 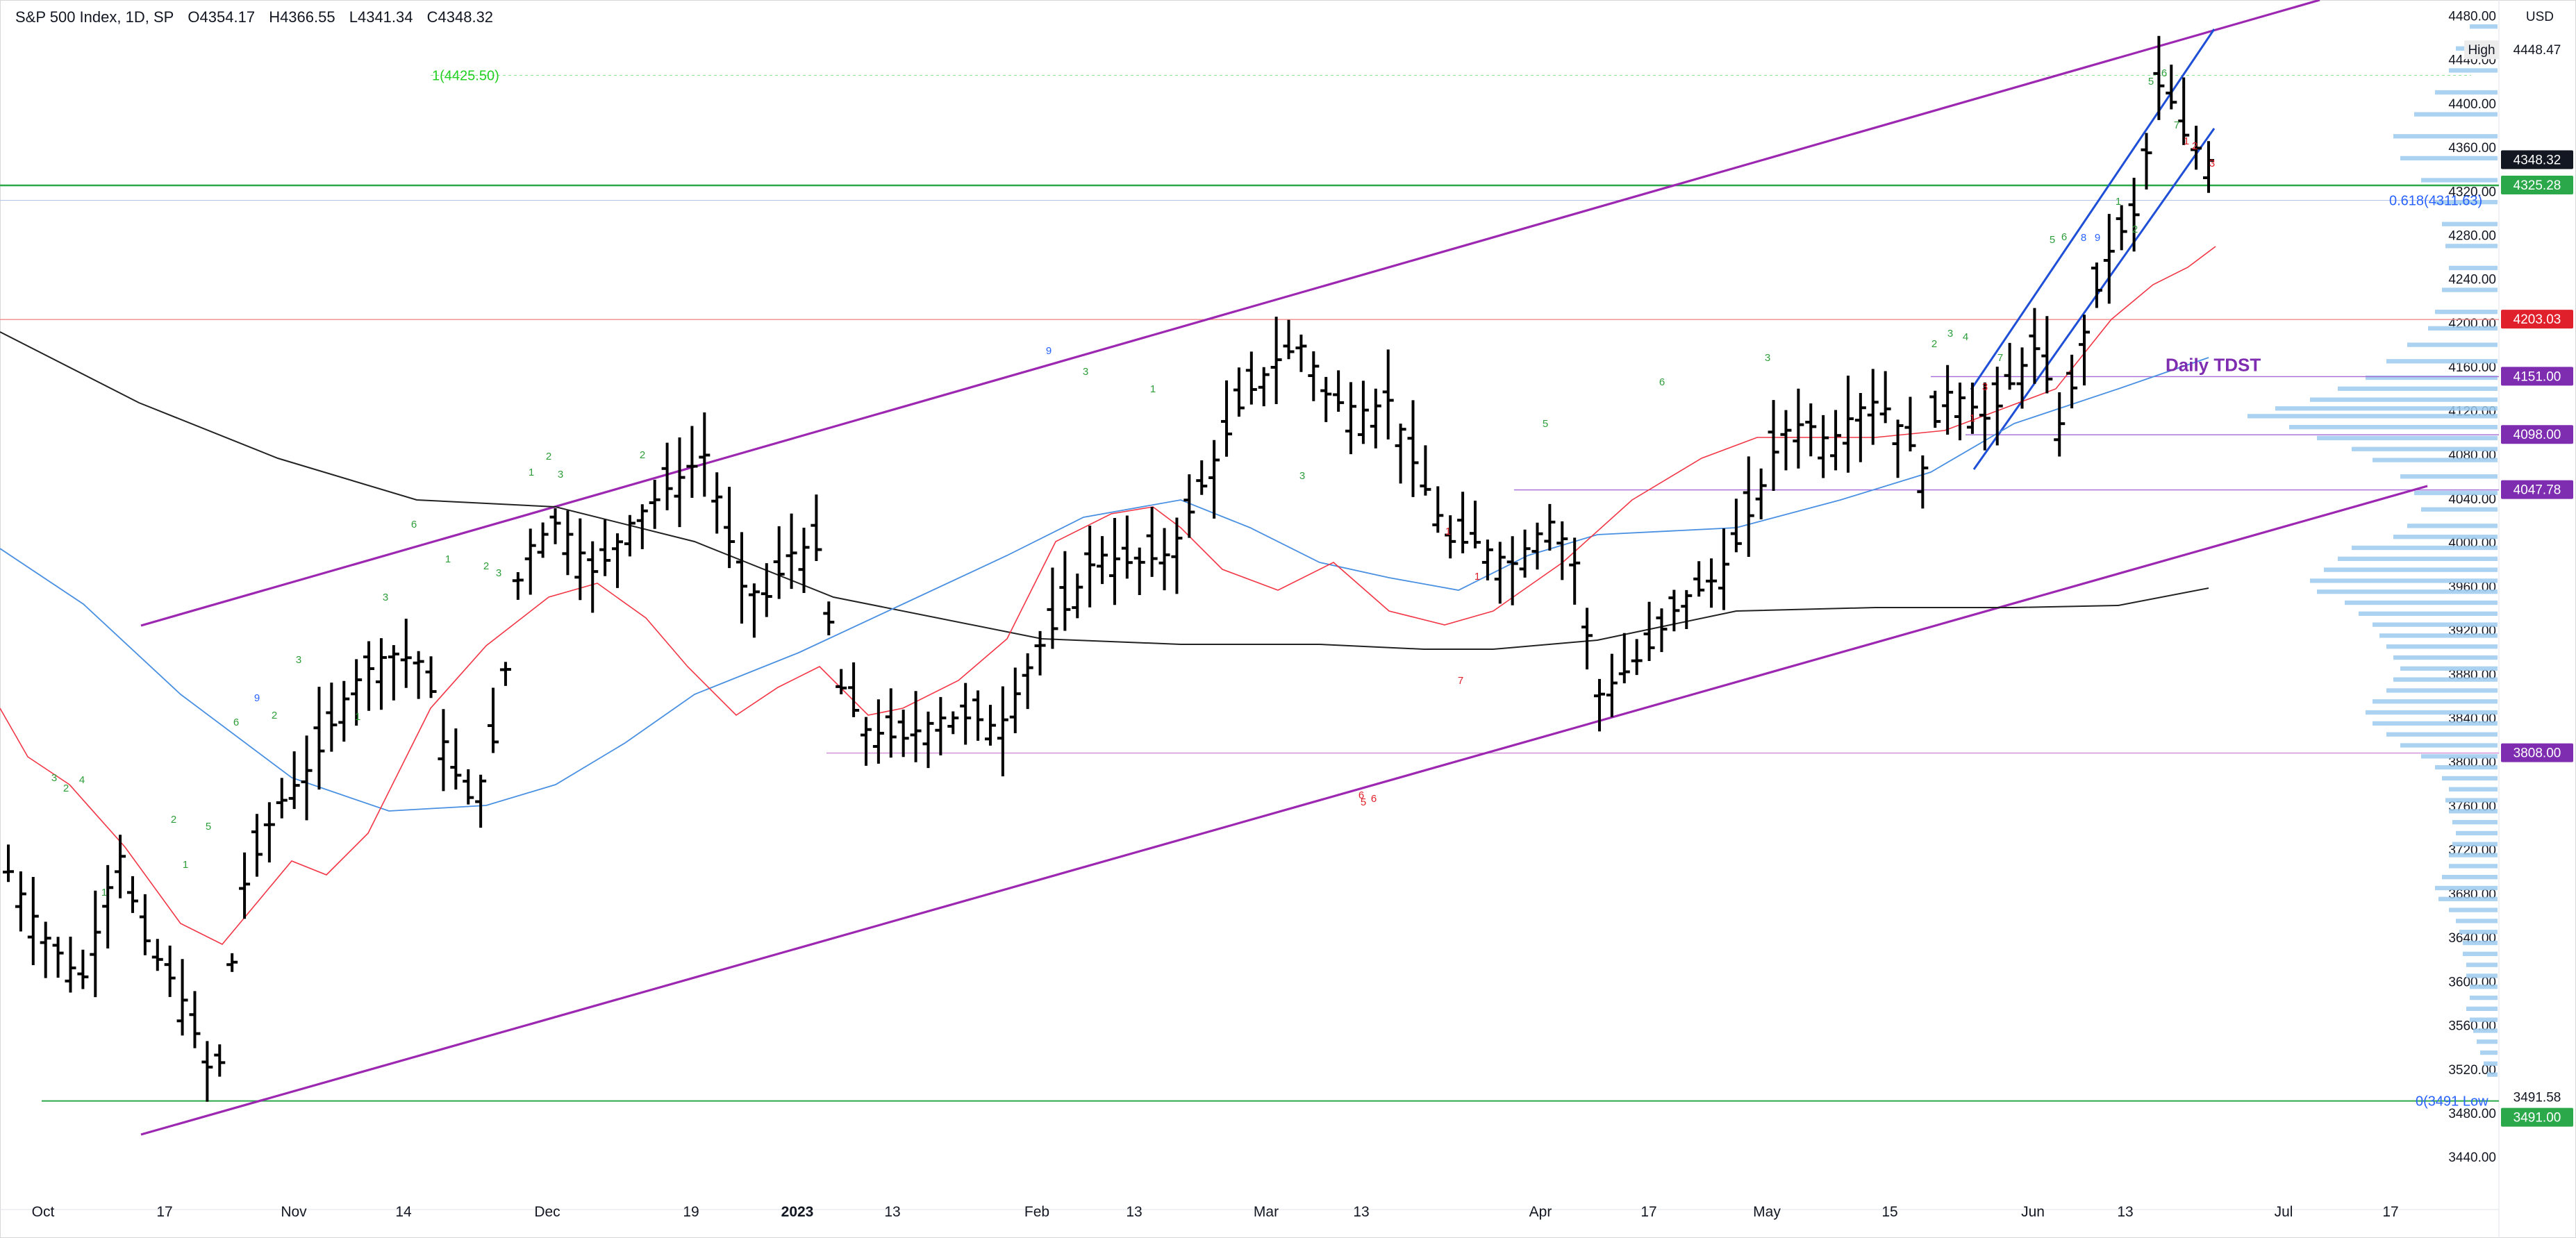 I want to click on price-badge-text: 4203.03, so click(x=2537, y=319).